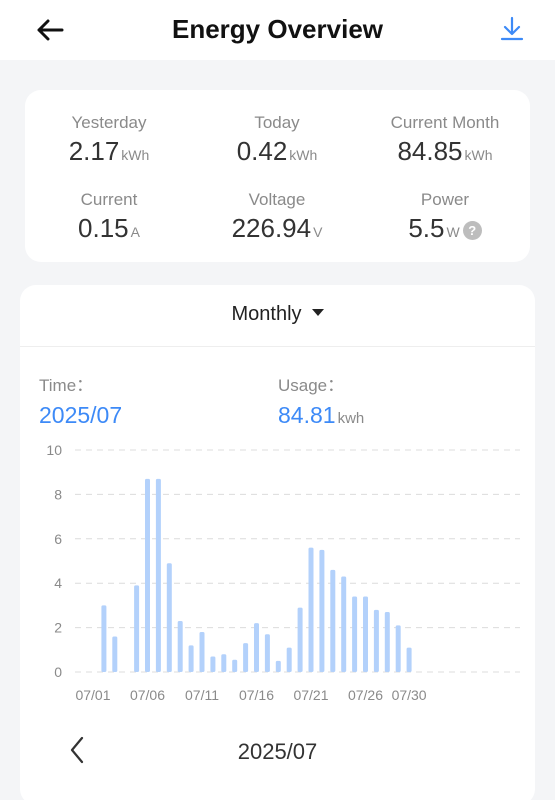 The image size is (555, 800). What do you see at coordinates (310, 695) in the screenshot?
I see `x-tick-label: 07/21` at bounding box center [310, 695].